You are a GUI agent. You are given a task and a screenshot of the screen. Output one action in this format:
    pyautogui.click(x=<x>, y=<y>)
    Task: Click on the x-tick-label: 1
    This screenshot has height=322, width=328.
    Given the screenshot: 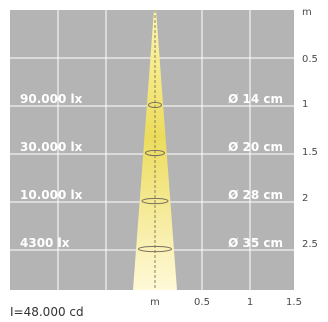 What is the action you would take?
    pyautogui.click(x=250, y=302)
    